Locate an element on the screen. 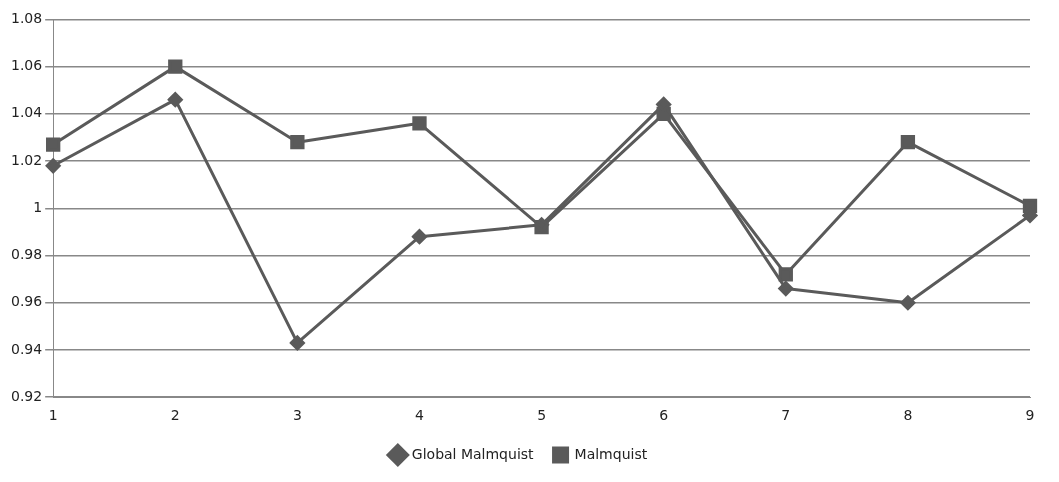 The image size is (1059, 482). y-tick-label: 1.06 is located at coordinates (27, 65).